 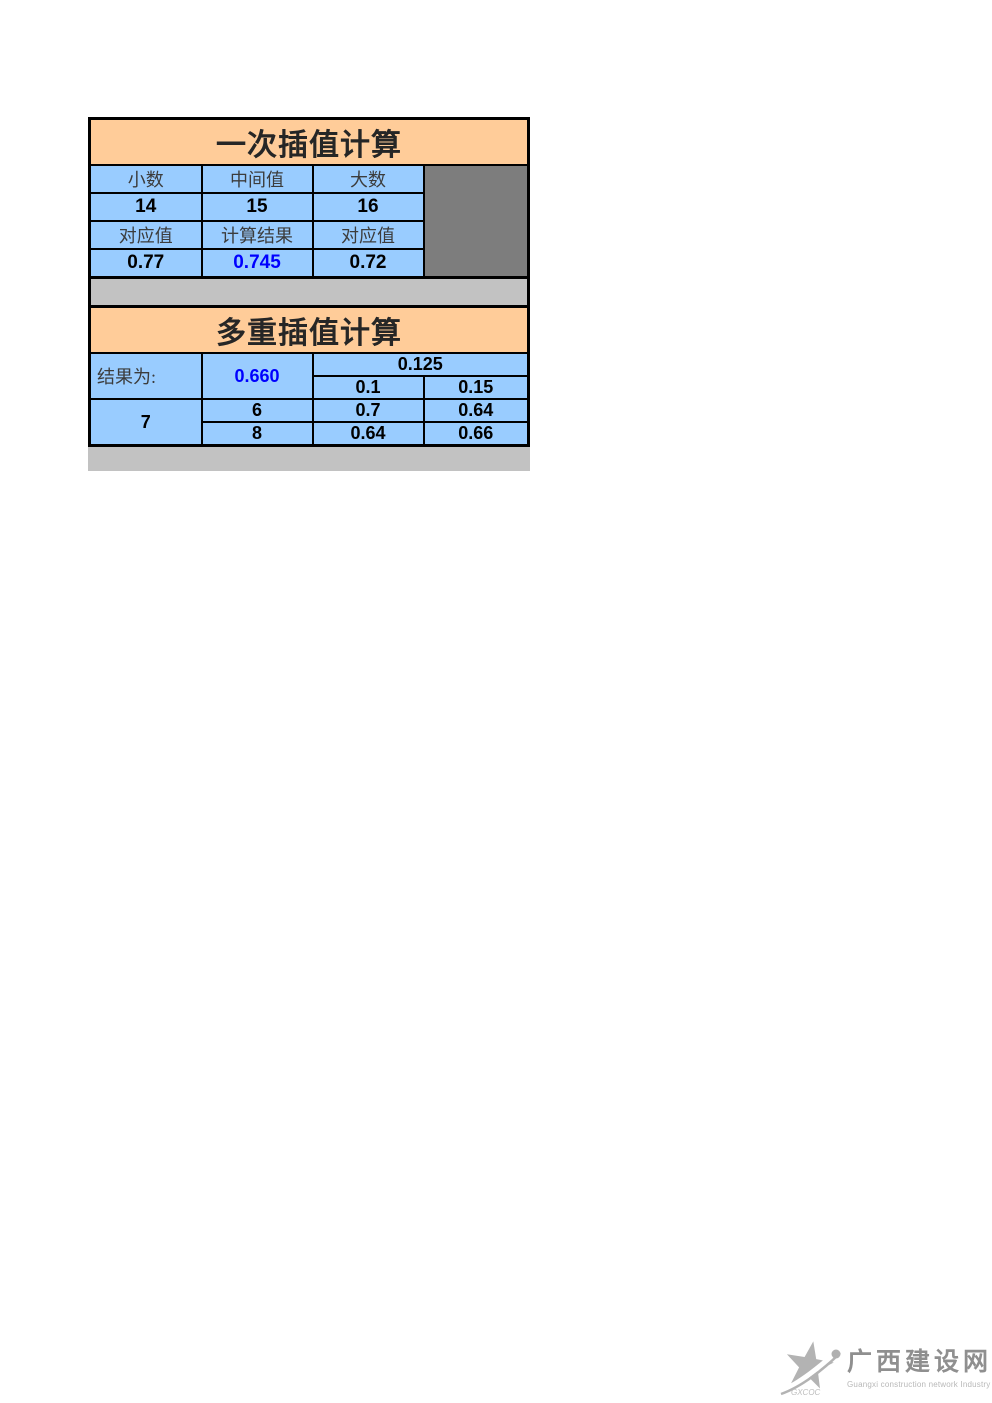 I want to click on table2-subheader-row: 0.1 0.15, so click(x=310, y=387).